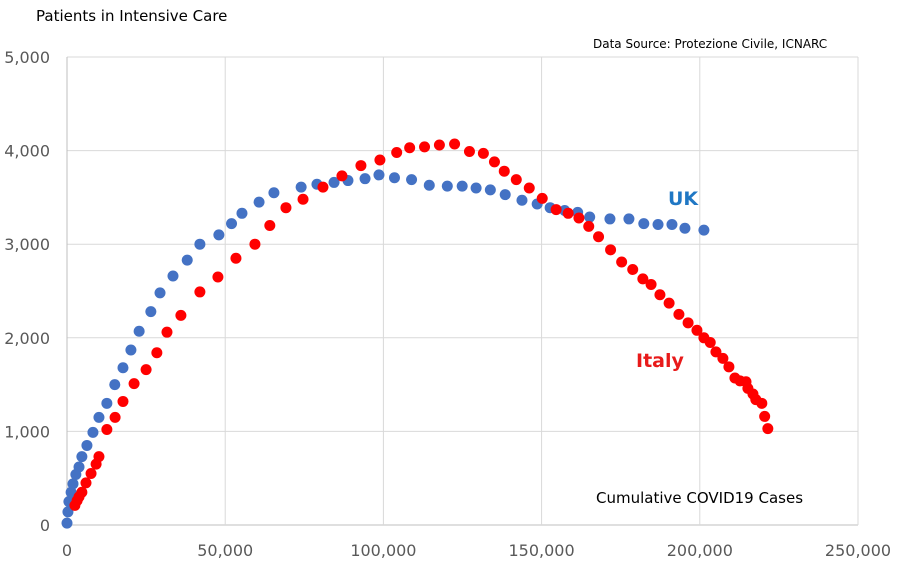  What do you see at coordinates (542, 550) in the screenshot?
I see `x-tick-label: 150,000` at bounding box center [542, 550].